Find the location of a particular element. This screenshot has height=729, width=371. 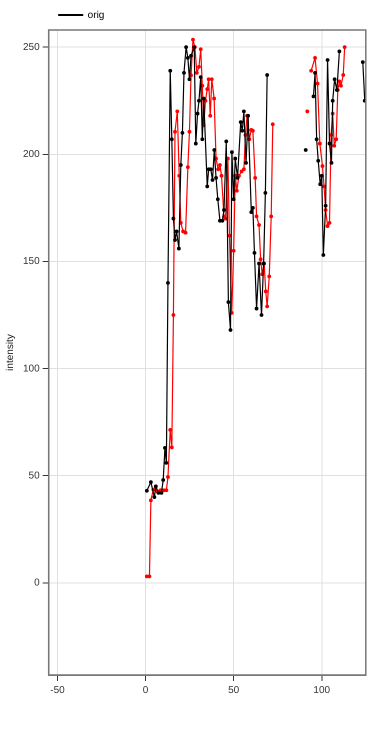

y-axis-title: intensity is located at coordinates (10, 352).